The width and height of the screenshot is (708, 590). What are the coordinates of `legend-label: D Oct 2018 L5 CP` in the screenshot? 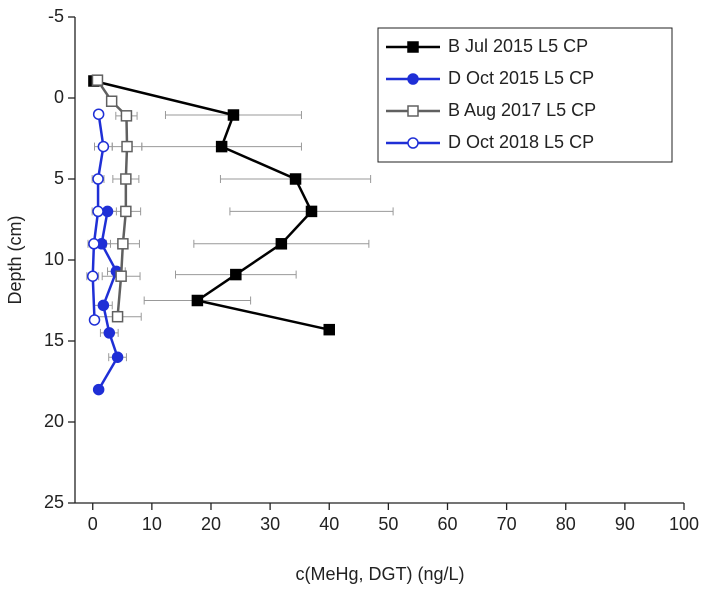 It's located at (521, 142).